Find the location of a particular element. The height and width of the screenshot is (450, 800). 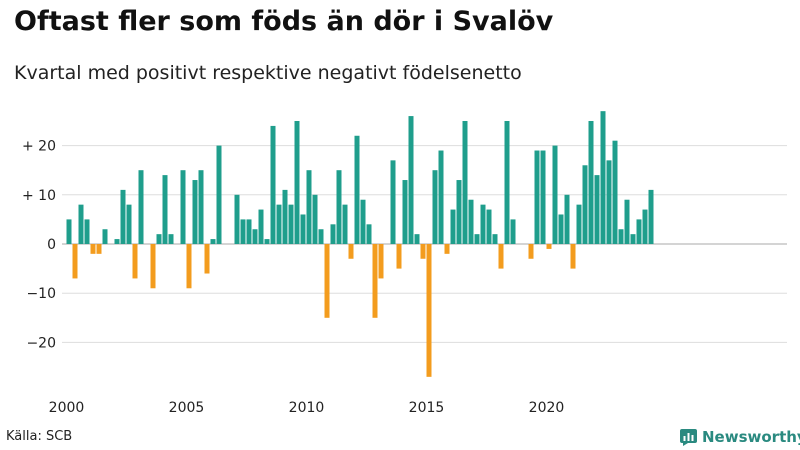

brand-name: Newsworthy is located at coordinates (751, 437).